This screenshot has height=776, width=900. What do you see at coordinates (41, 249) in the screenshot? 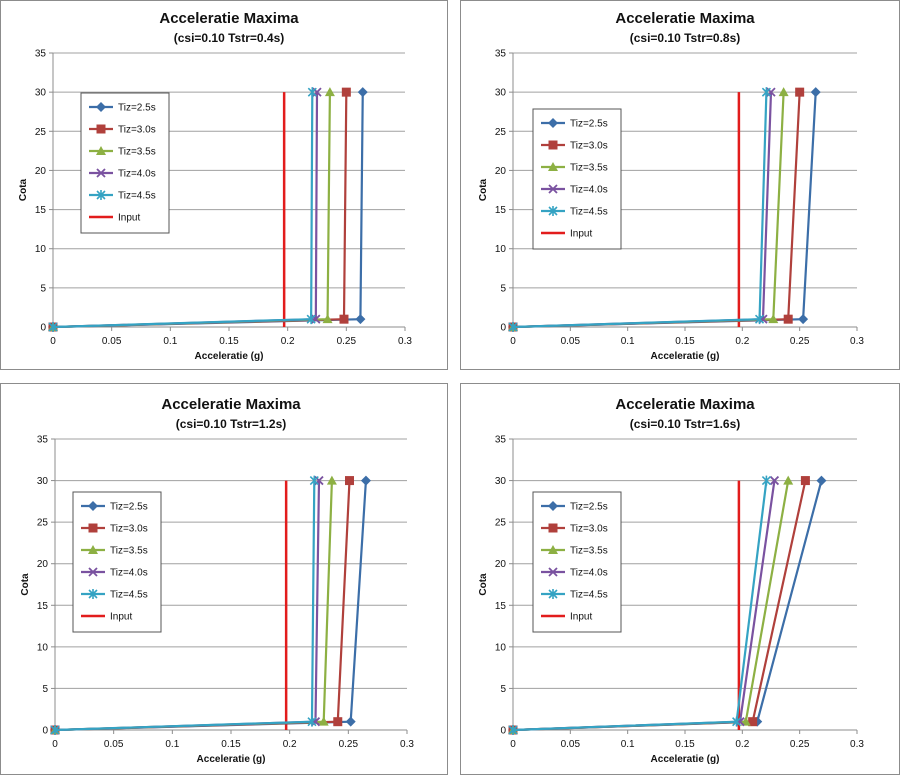
I see `y-tick-label: 10` at bounding box center [41, 249].